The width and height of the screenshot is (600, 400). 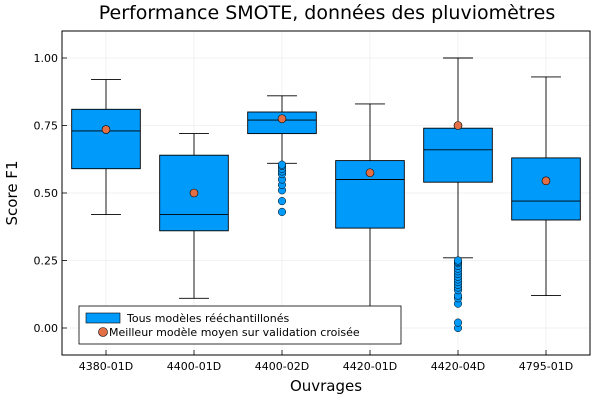 I want to click on y-tick-label: 0.75, so click(x=46, y=126).